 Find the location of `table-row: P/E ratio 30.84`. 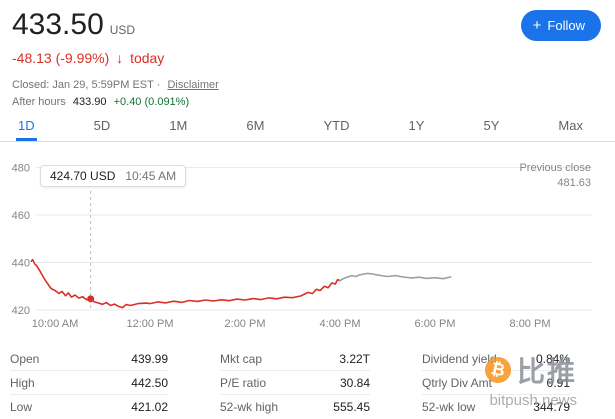

table-row: P/E ratio 30.84 is located at coordinates (295, 383).